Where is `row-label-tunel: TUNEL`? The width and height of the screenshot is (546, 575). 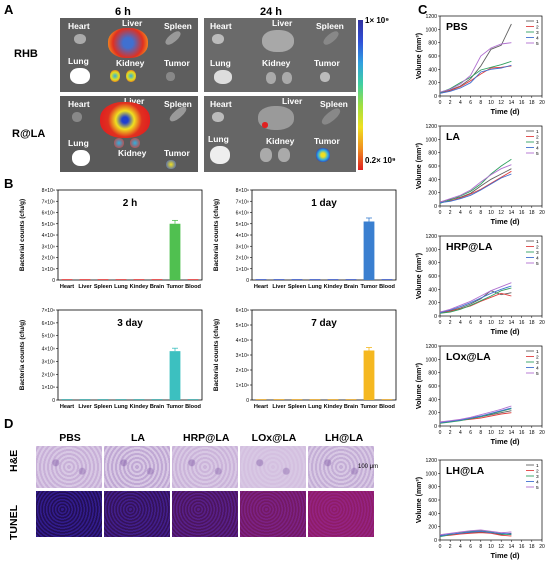
row-label-tunel: TUNEL is located at coordinates (14, 522).